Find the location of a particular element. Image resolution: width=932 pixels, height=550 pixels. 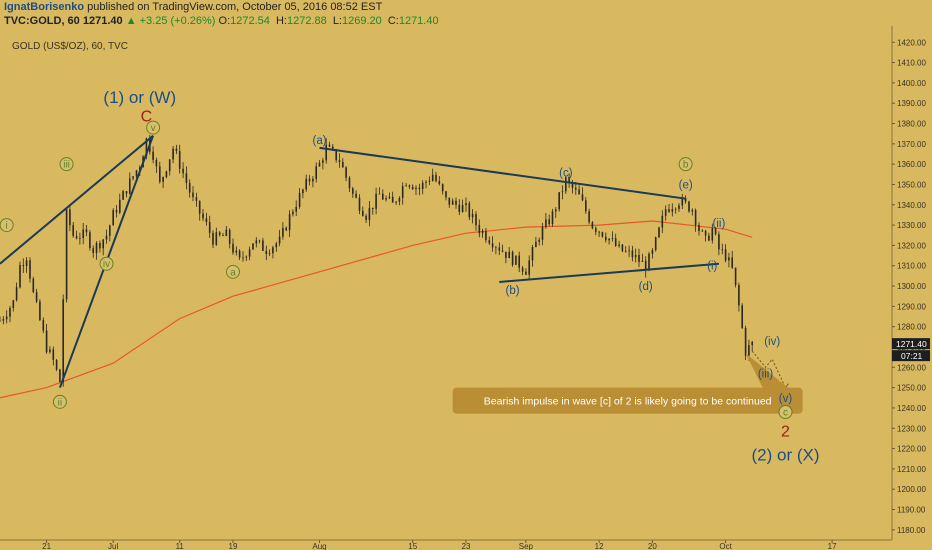

wave-label-text: (i) is located at coordinates (712, 267).